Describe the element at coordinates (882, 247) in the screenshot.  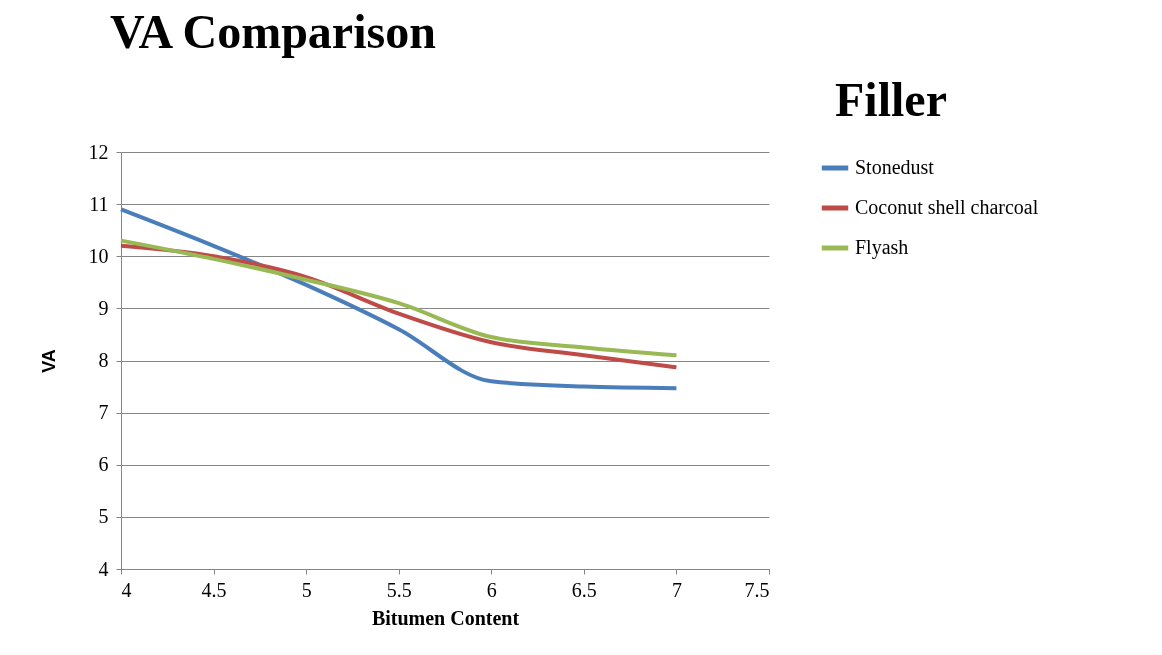
I see `legend-label: Flyash` at that location.